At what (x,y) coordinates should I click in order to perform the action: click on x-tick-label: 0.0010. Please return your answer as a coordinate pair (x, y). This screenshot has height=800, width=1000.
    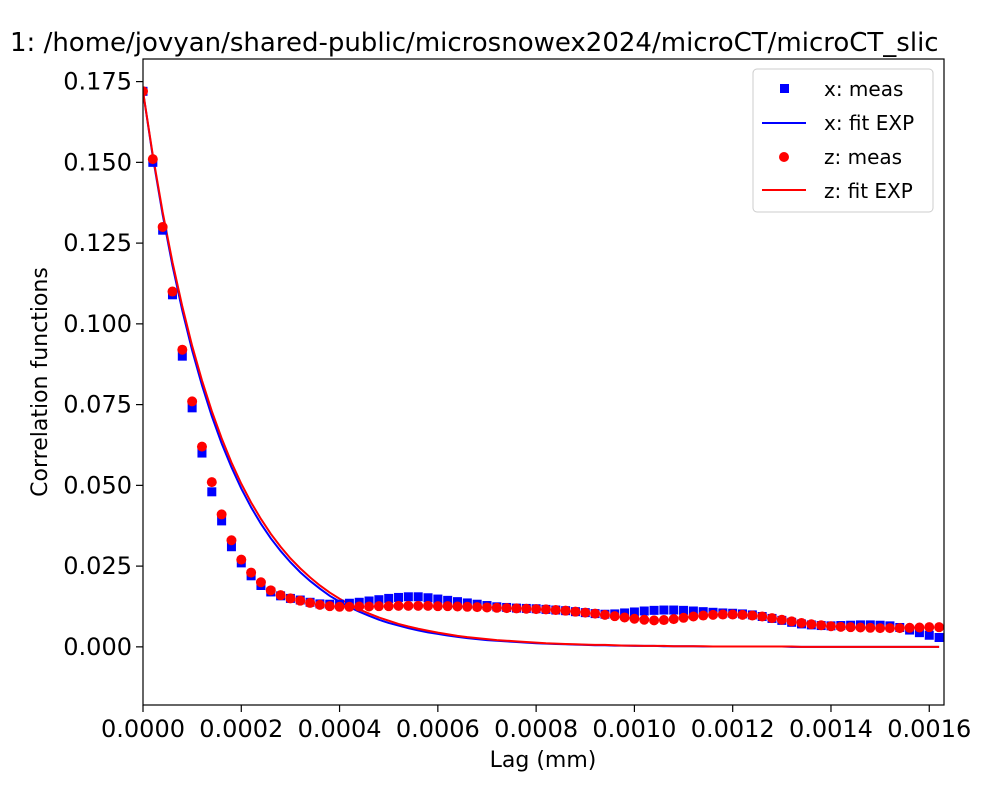
    Looking at the image, I should click on (634, 729).